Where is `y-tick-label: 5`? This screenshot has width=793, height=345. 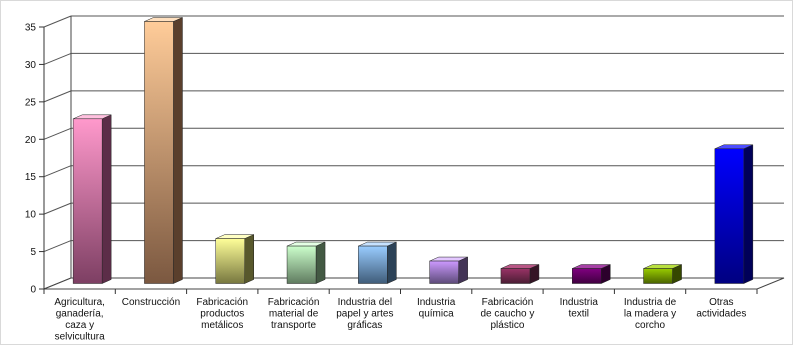
y-tick-label: 5 is located at coordinates (33, 252).